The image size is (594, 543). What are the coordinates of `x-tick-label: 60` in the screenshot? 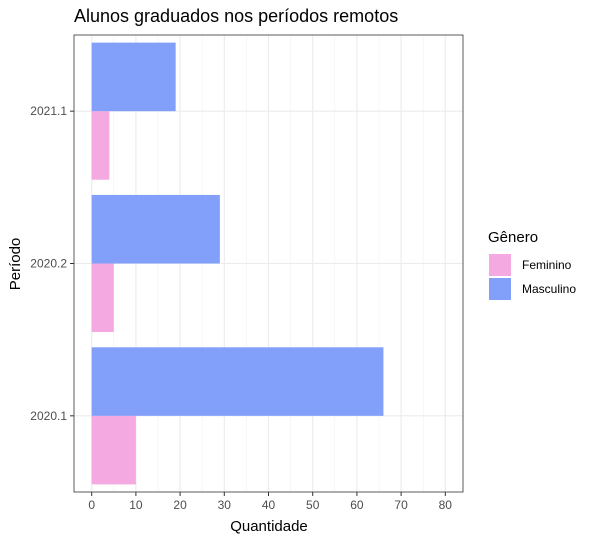 It's located at (357, 505).